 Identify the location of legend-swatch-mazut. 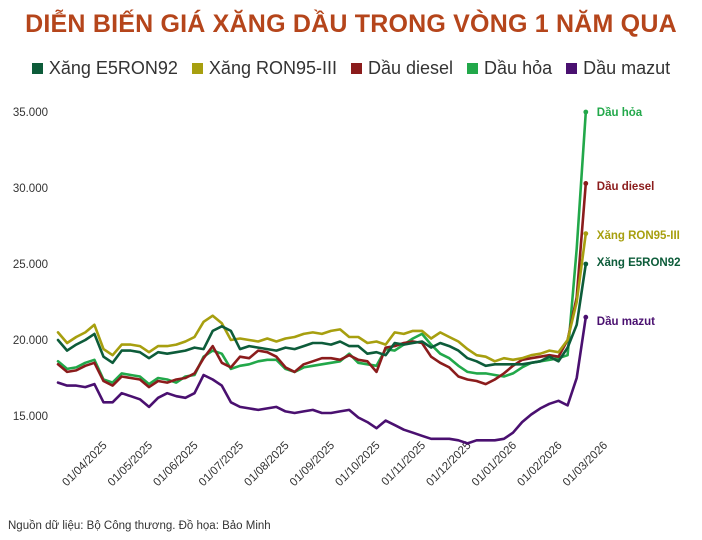
(572, 68).